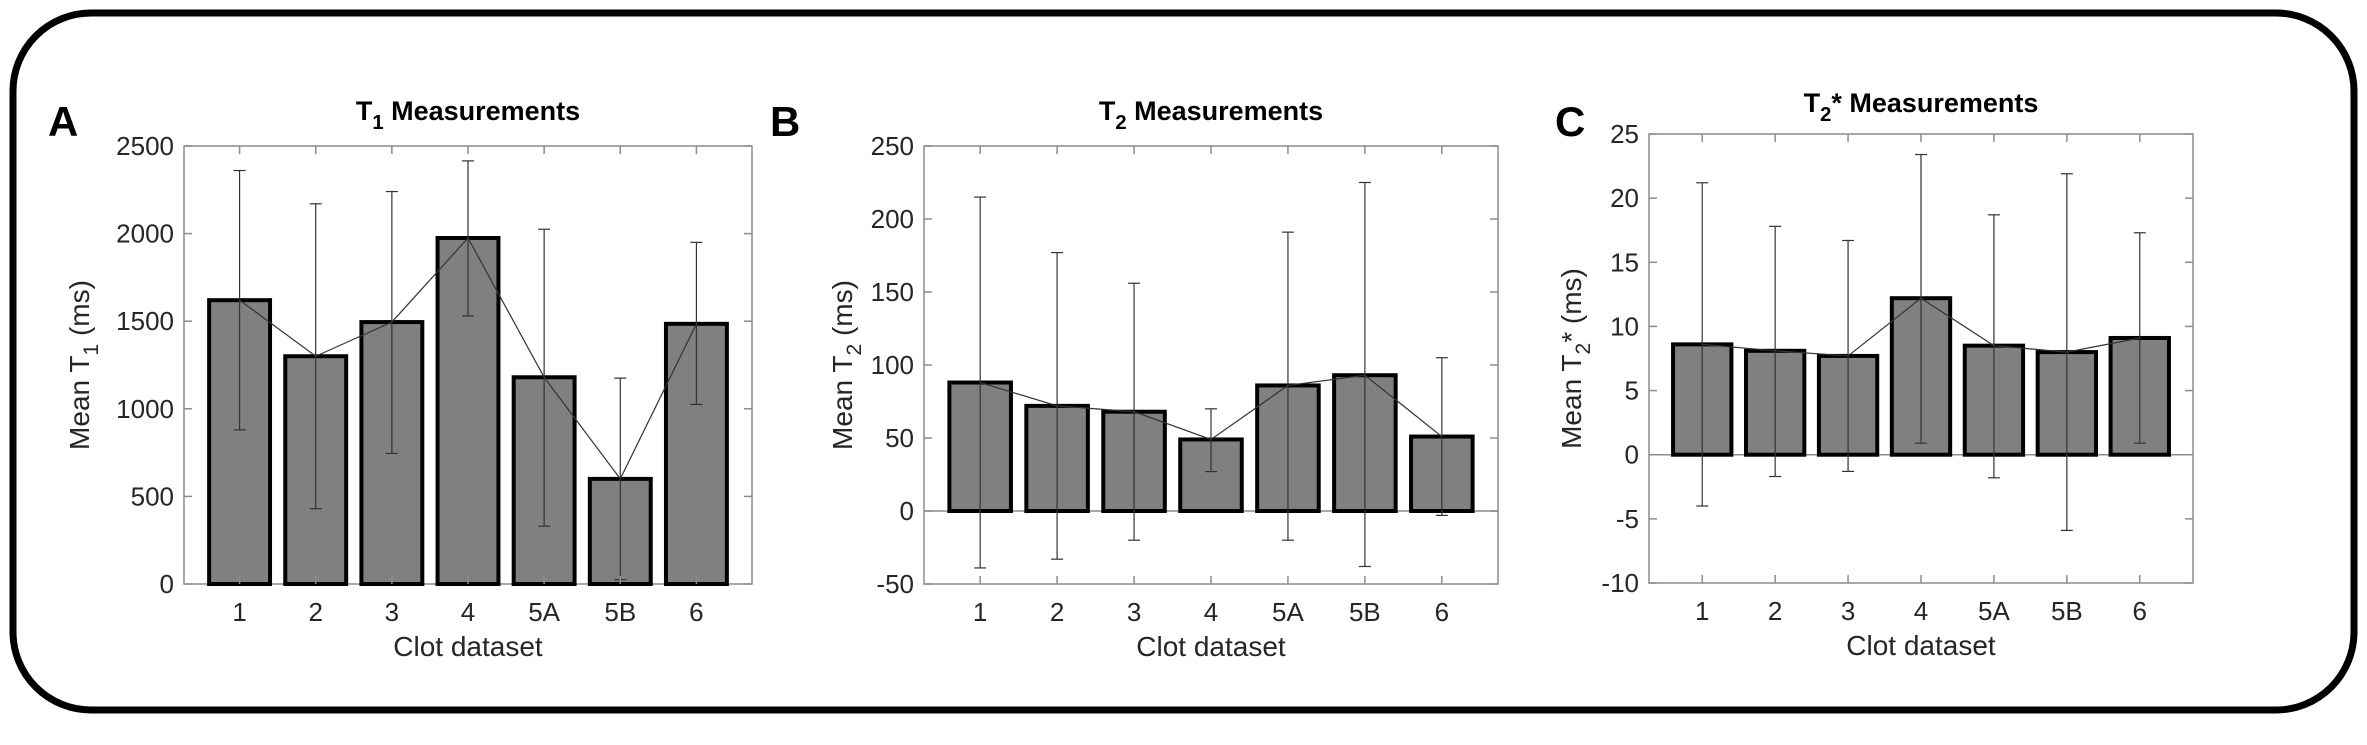 This screenshot has height=745, width=2367. I want to click on y-tick-label: 25, so click(1624, 134).